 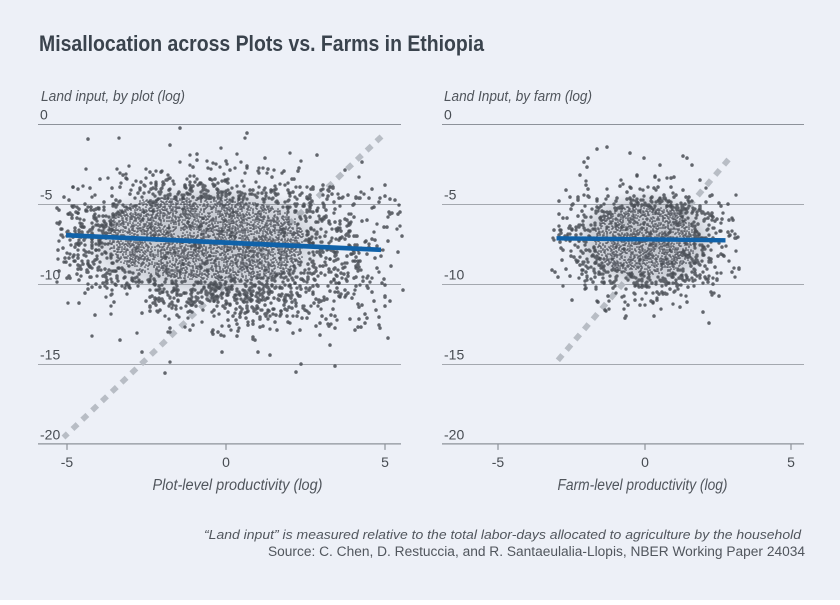 What do you see at coordinates (113, 96) in the screenshot?
I see `svg-text: Land input, by plot (log)` at bounding box center [113, 96].